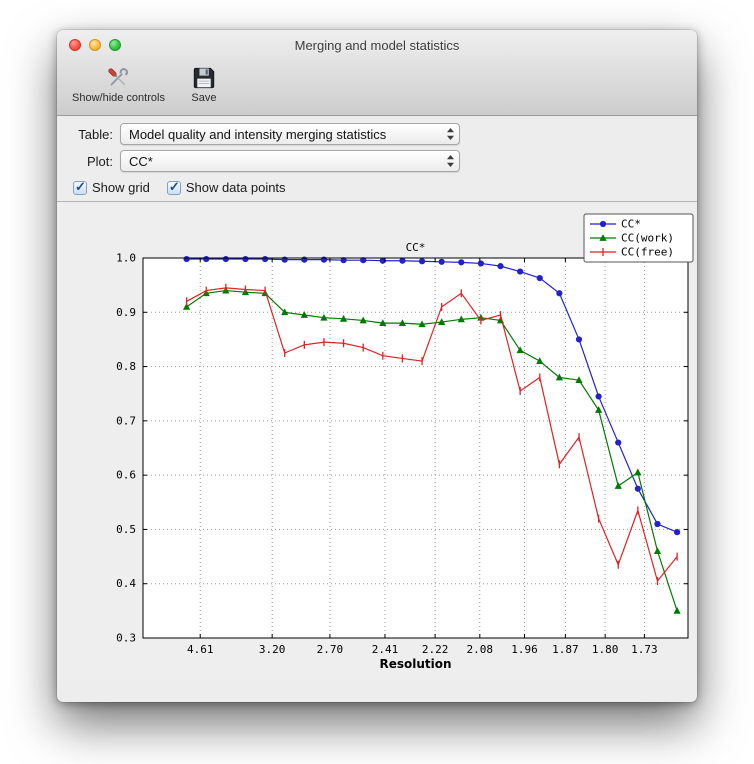 Image resolution: width=754 pixels, height=764 pixels. I want to click on x-tick-label: 2.41, so click(385, 649).